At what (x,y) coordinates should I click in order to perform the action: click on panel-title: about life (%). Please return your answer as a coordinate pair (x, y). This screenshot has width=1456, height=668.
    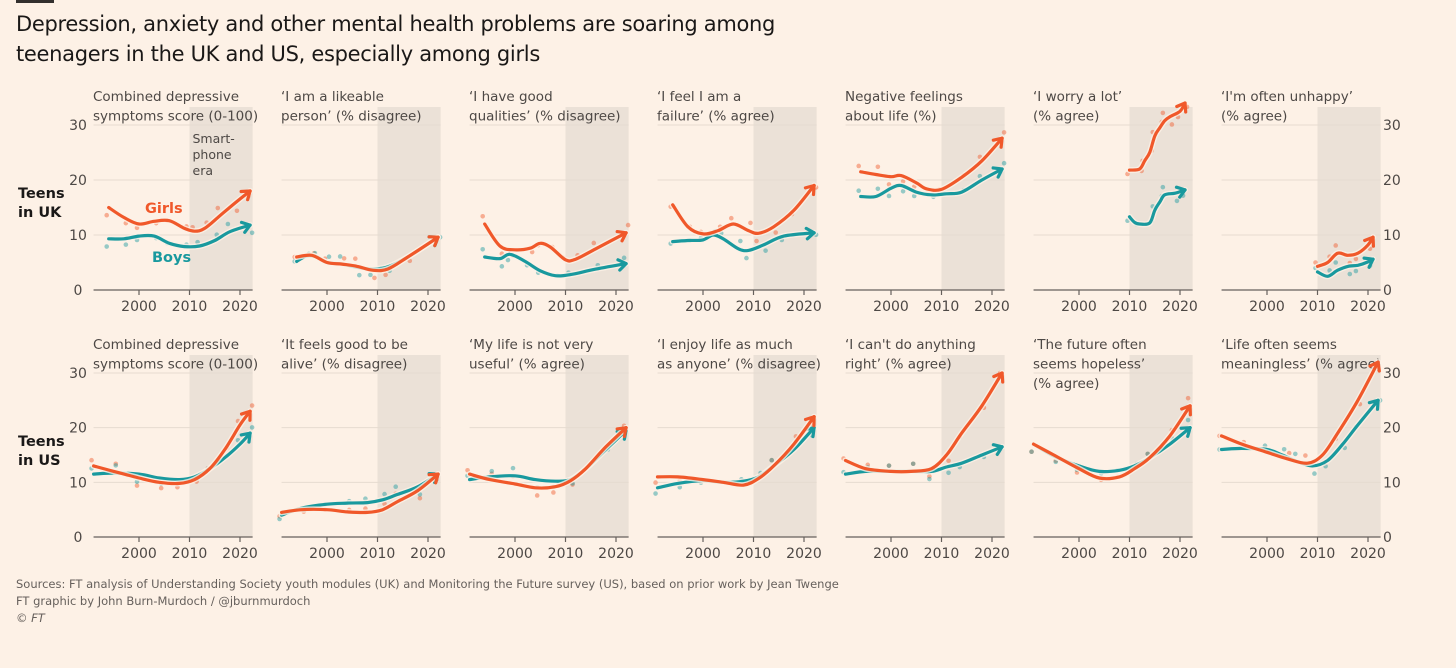
    Looking at the image, I should click on (890, 117).